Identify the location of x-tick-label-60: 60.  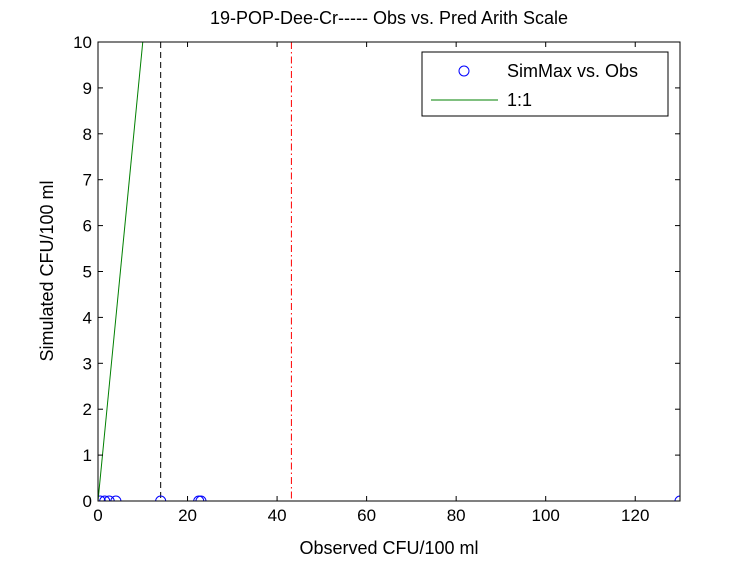
(366, 515).